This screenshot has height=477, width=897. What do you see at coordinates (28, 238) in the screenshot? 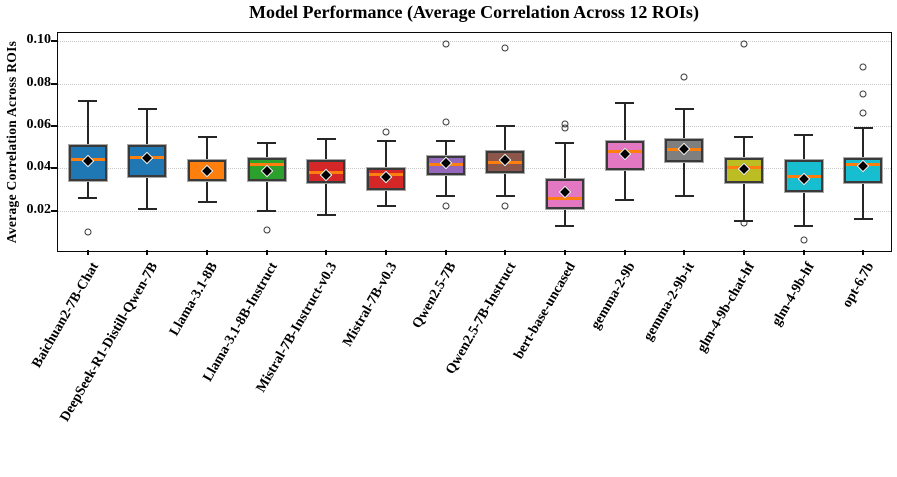
I see `y-axis-tick-labels: 0.02 0.04 0.06 0.08 0.10` at bounding box center [28, 238].